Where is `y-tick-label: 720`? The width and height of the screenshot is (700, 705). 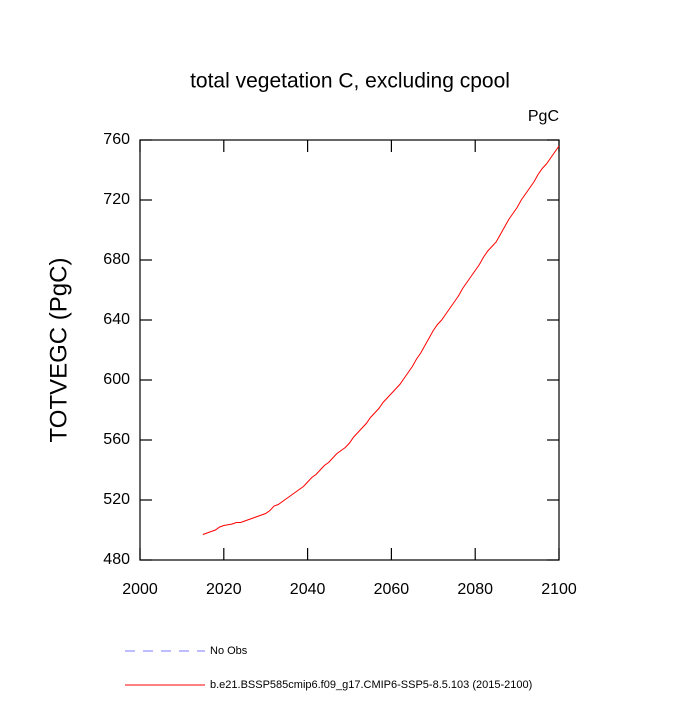
y-tick-label: 720 is located at coordinates (116, 199).